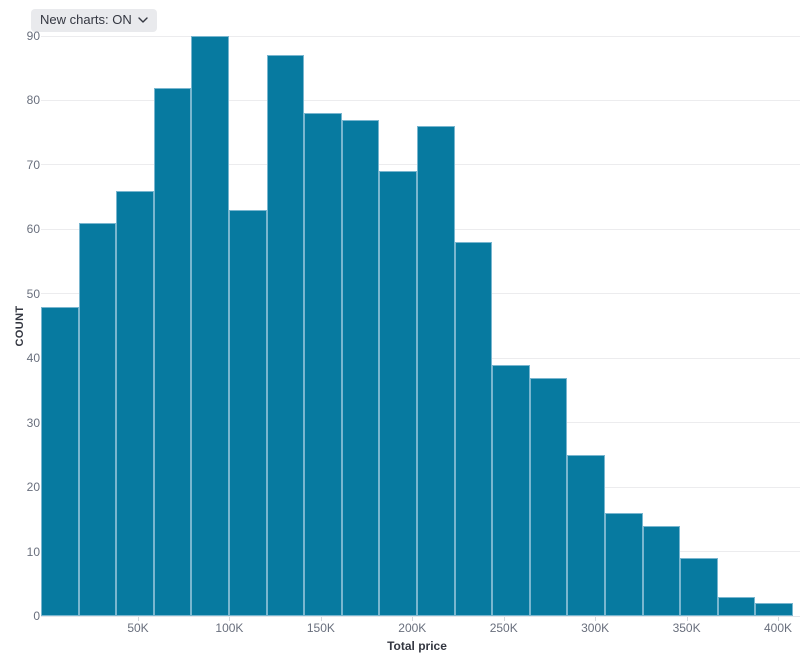 The width and height of the screenshot is (800, 661). I want to click on y-tick-label: 50, so click(33, 293).